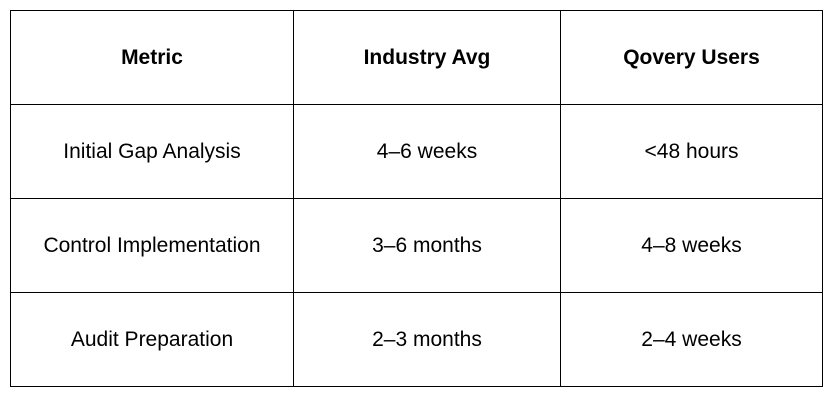  I want to click on table-cell: Initial Gap Analysis, so click(152, 151).